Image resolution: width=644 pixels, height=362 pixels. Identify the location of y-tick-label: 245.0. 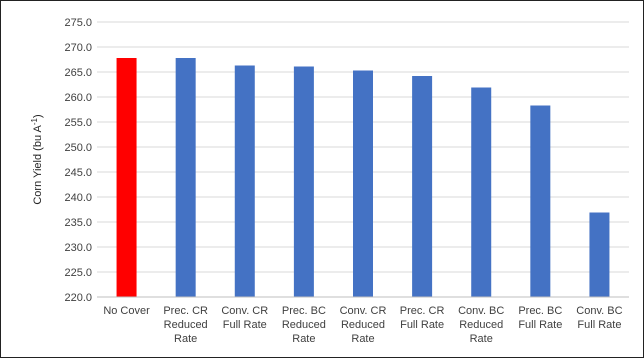
(78, 173).